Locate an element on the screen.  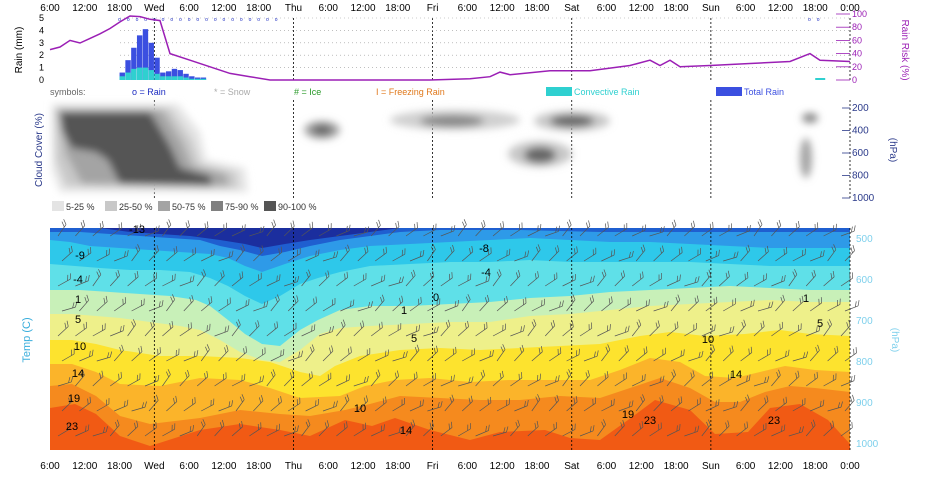
cloud-cover-legend: 5-25 % 25-50 % 50-75 % 75-90 % 90-100 % is located at coordinates (184, 206).